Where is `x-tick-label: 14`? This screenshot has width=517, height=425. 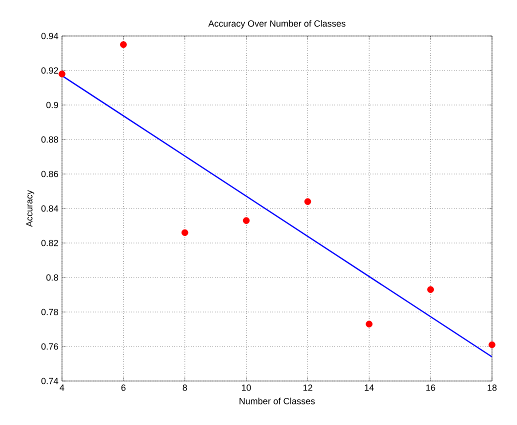
x-tick-label: 14 is located at coordinates (369, 387).